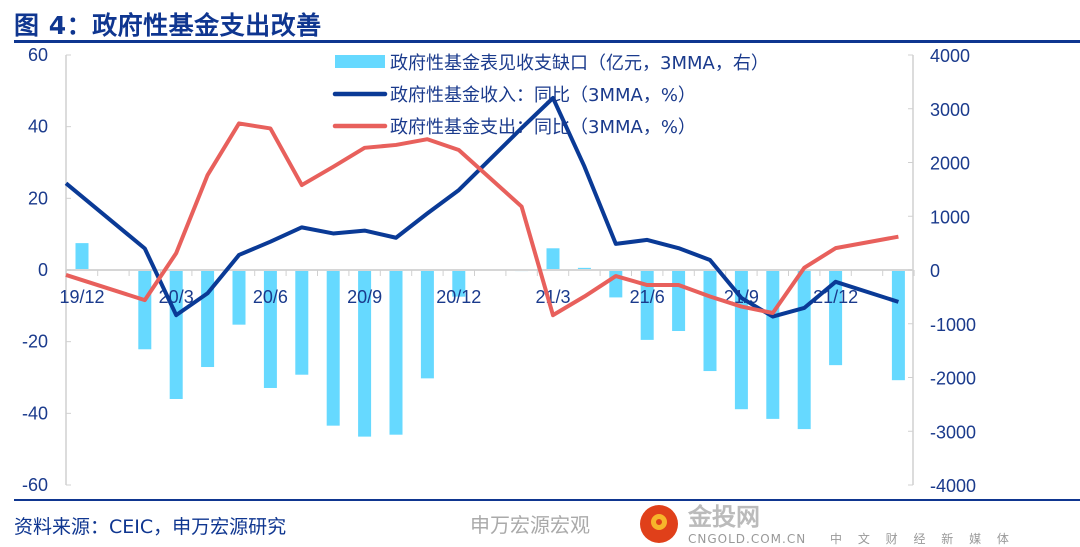 The height and width of the screenshot is (547, 1080). What do you see at coordinates (747, 539) in the screenshot?
I see `watermark-domain: CNGOLD.COM.CN` at bounding box center [747, 539].